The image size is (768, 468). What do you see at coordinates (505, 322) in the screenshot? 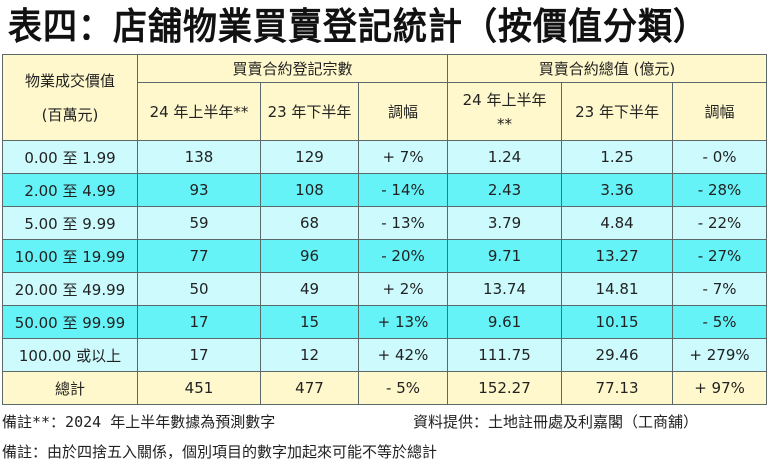
I see `cell-value-24h1: 9.61` at bounding box center [505, 322].